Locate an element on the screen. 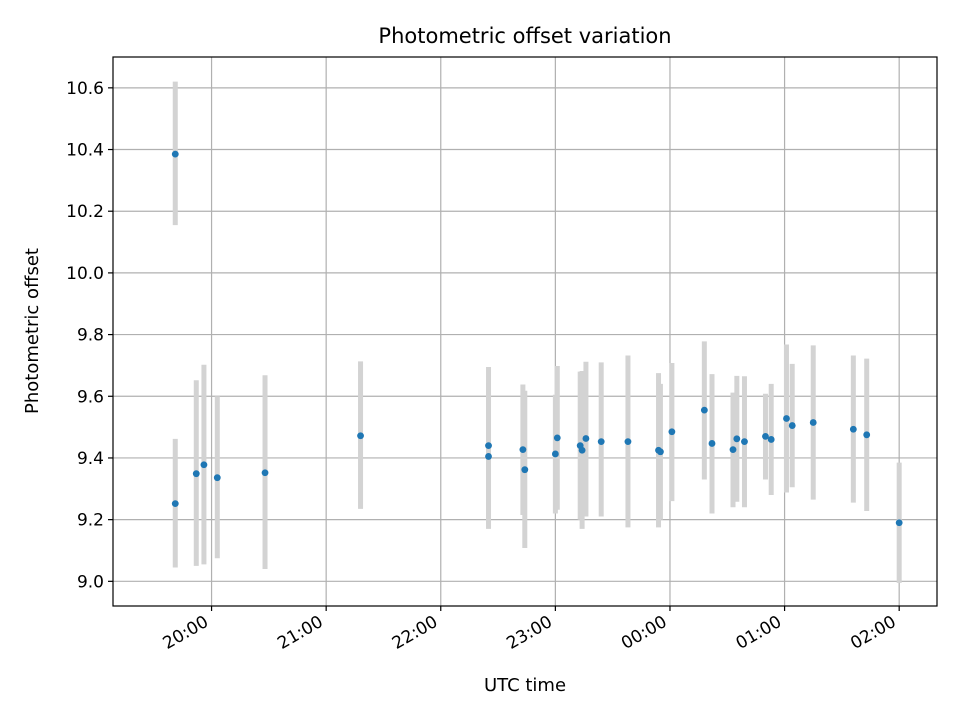  y-tick-label: 9.2 is located at coordinates (90, 521).